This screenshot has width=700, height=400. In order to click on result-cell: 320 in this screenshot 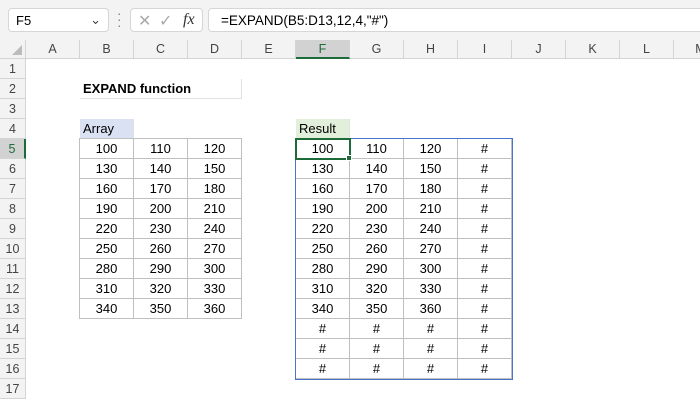, I will do `click(376, 288)`.